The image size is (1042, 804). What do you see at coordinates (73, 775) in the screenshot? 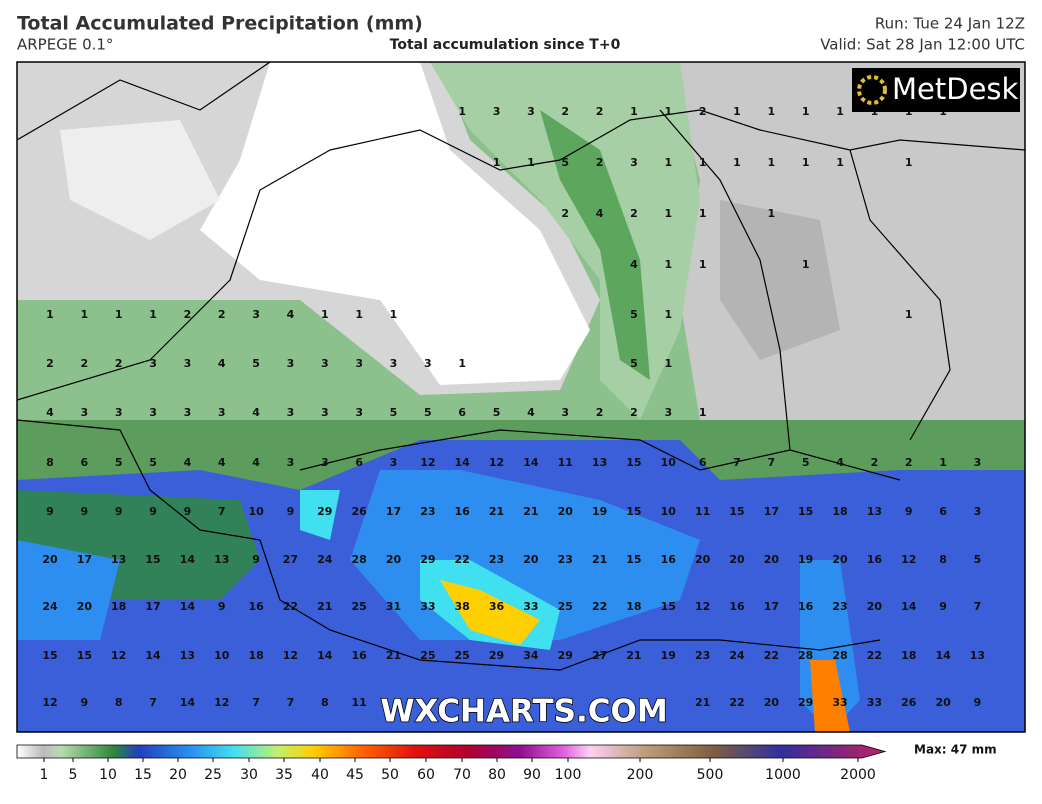
I see `colorbar-tick-label: 5` at bounding box center [73, 775].